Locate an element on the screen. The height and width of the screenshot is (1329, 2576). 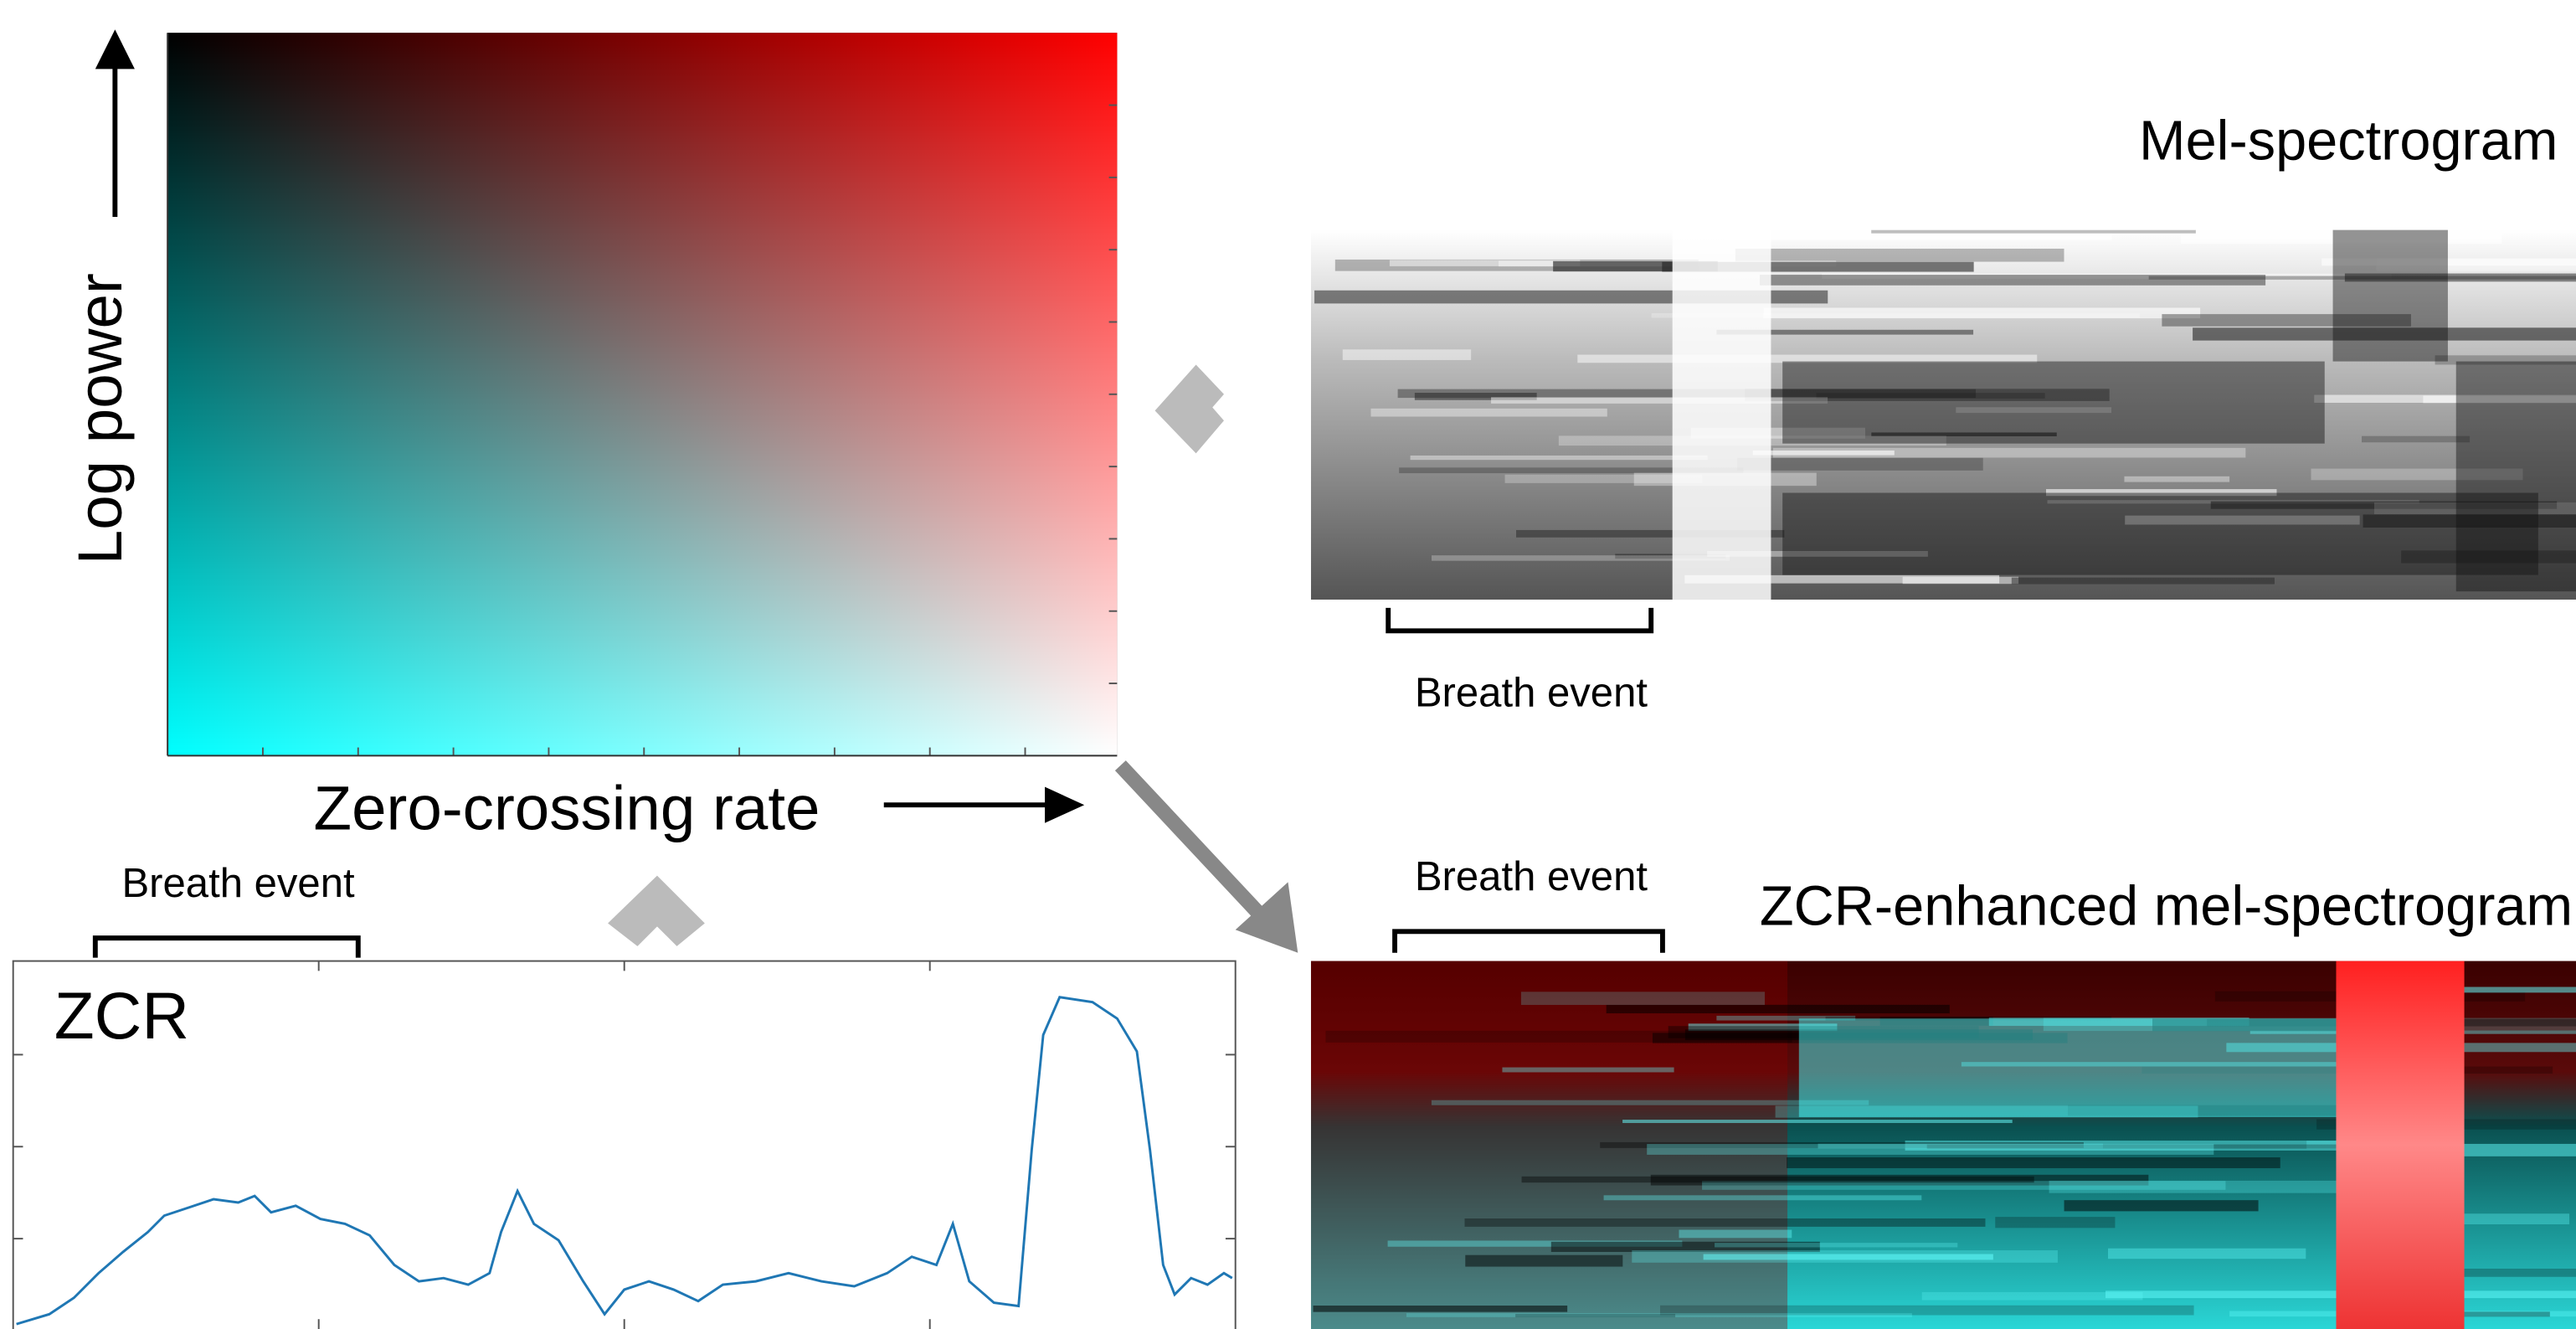
x-axis-label: Zero-crossing rate is located at coordinates (567, 808).